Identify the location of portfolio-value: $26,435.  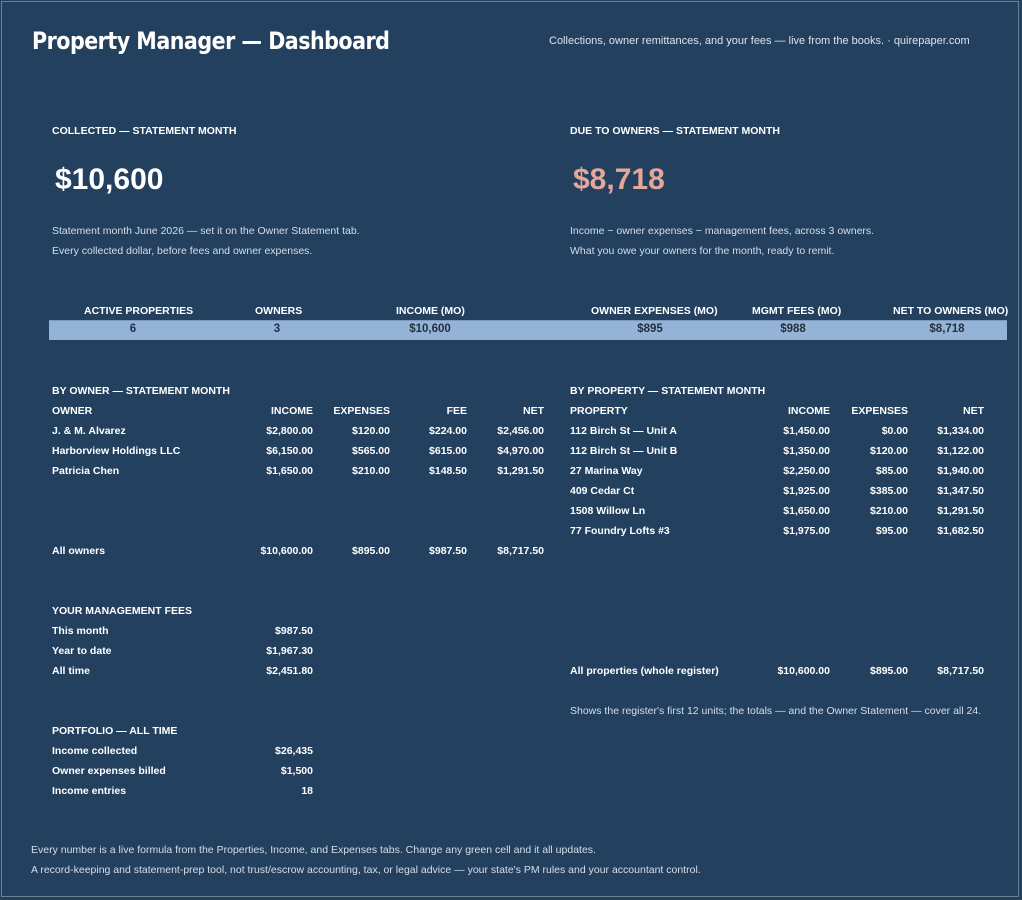
(294, 751).